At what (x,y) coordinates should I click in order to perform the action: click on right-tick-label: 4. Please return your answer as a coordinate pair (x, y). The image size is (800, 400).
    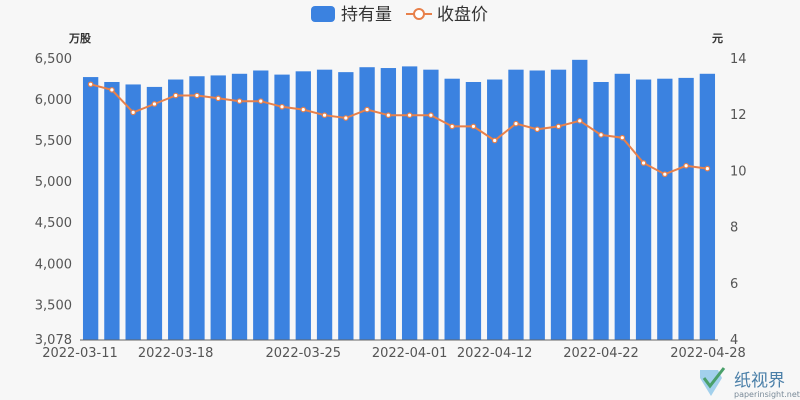
    Looking at the image, I should click on (734, 340).